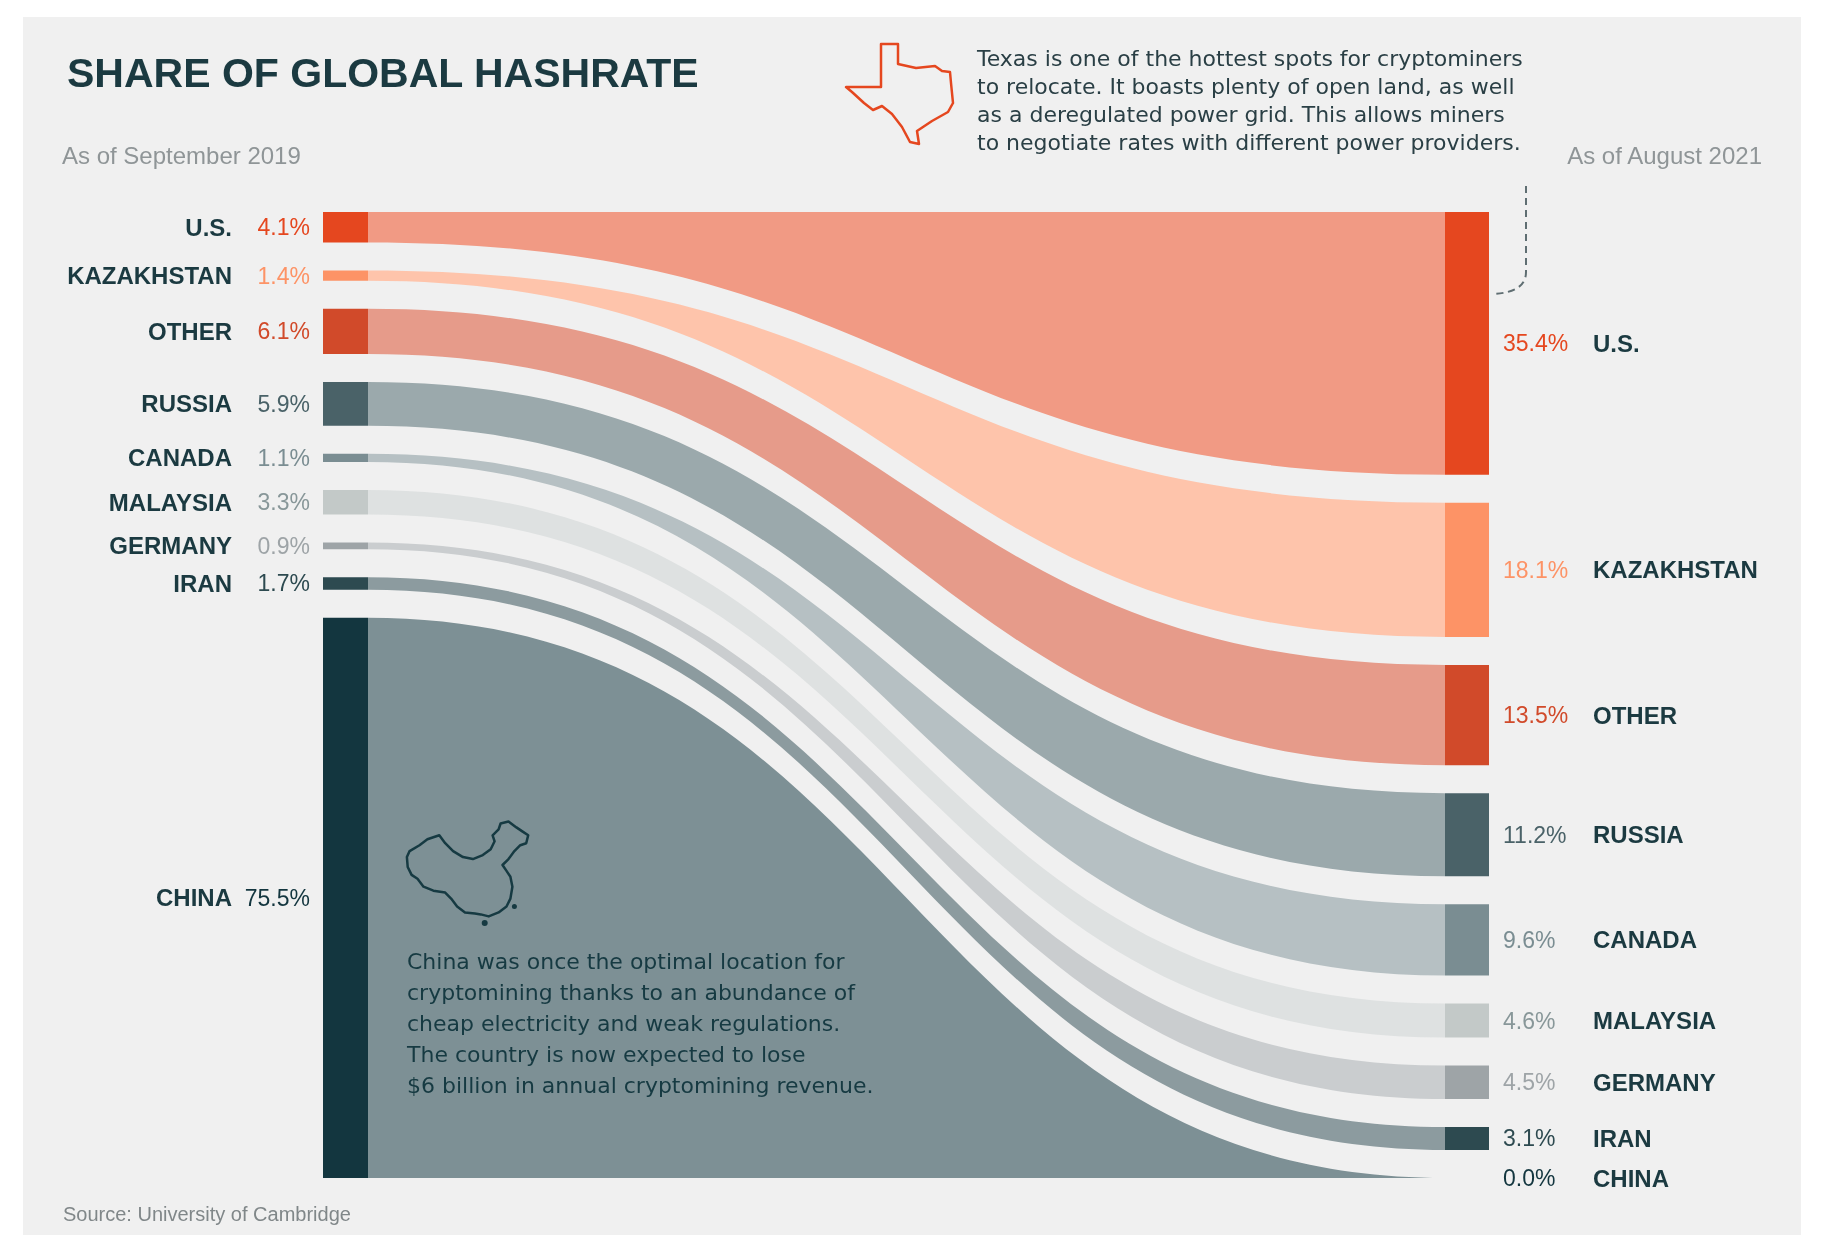  I want to click on data-label: 1.4%, so click(283, 275).